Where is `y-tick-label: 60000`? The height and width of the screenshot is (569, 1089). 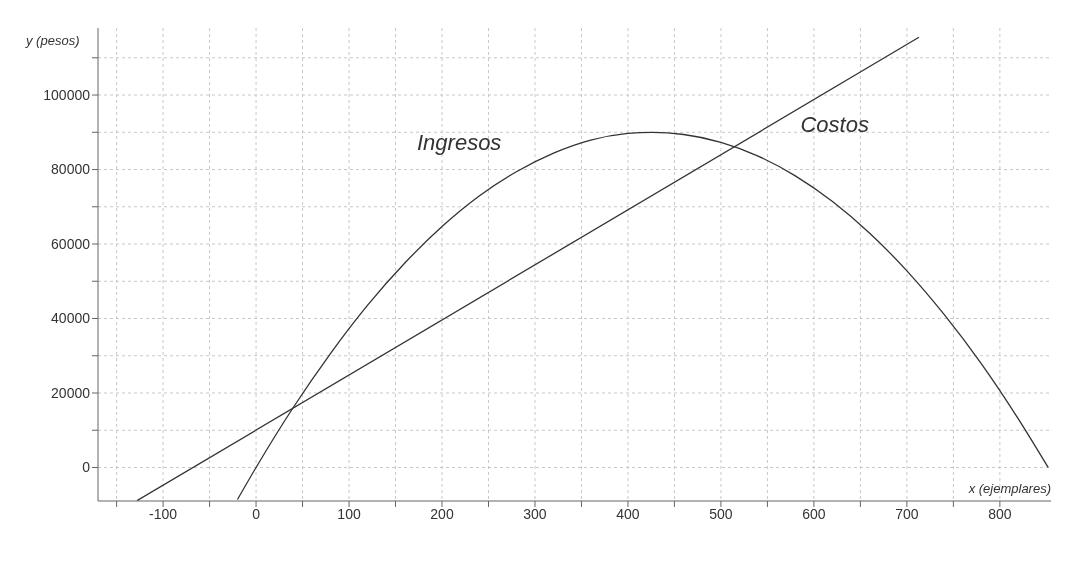
y-tick-label: 60000 is located at coordinates (71, 243).